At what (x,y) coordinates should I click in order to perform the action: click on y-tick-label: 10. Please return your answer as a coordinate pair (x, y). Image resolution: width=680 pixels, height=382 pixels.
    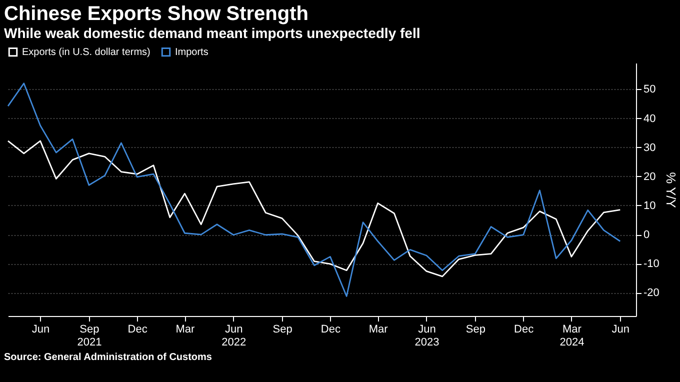
    Looking at the image, I should click on (650, 206).